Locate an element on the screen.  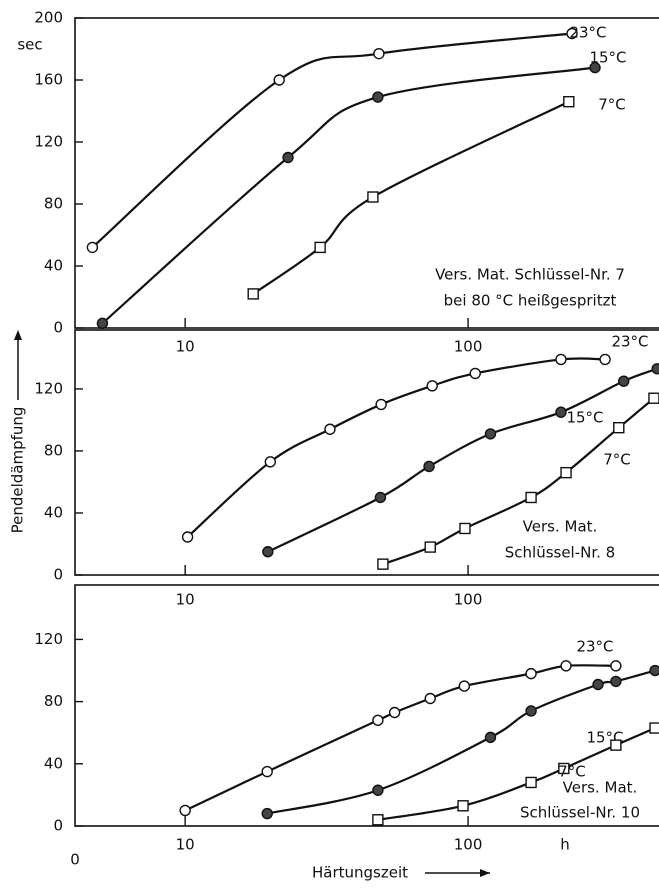
y-unit-label: sec is located at coordinates (29, 45).